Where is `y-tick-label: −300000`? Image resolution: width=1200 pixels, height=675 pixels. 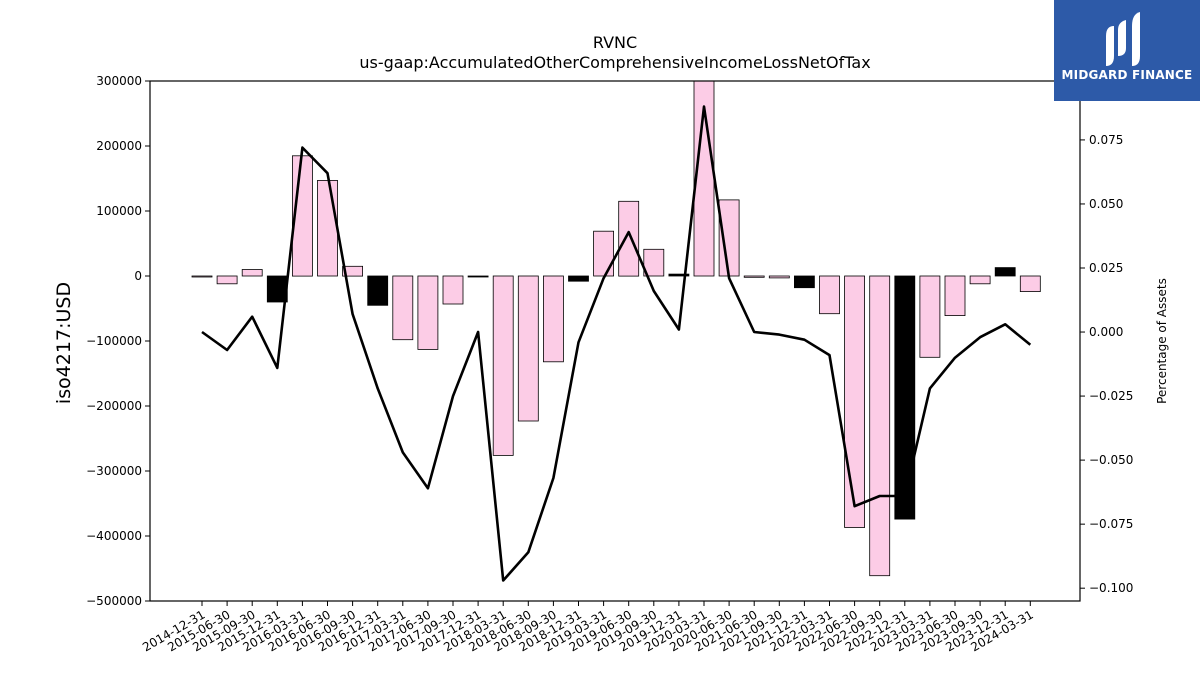 y-tick-label: −300000 is located at coordinates (114, 471).